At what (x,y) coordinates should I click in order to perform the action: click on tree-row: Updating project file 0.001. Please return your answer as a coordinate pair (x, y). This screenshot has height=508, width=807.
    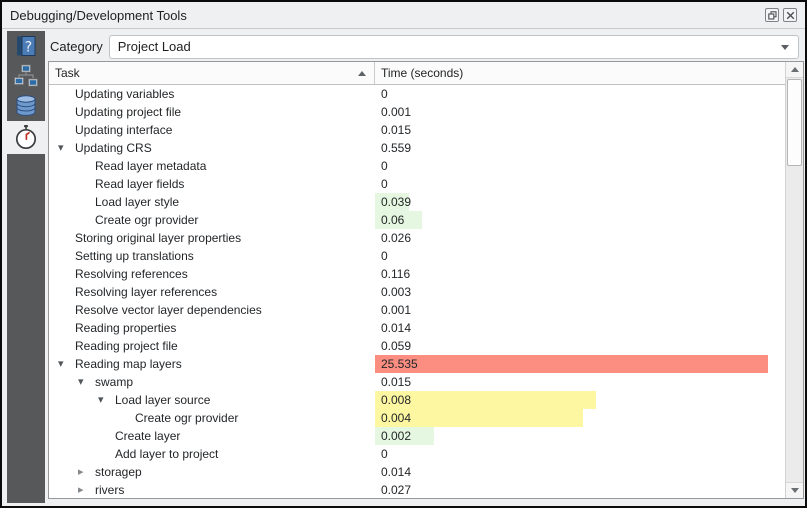
    Looking at the image, I should click on (417, 112).